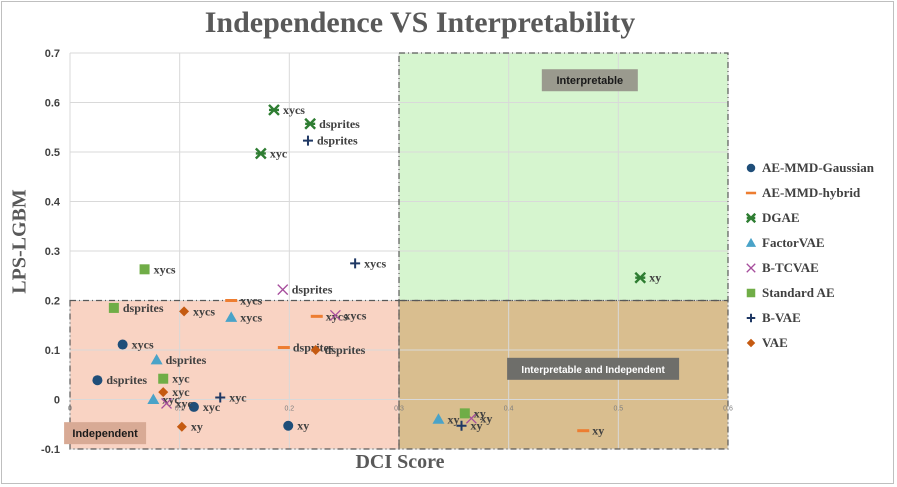 Image resolution: width=897 pixels, height=487 pixels. I want to click on region-label-text: Interpretable and Independent, so click(593, 370).